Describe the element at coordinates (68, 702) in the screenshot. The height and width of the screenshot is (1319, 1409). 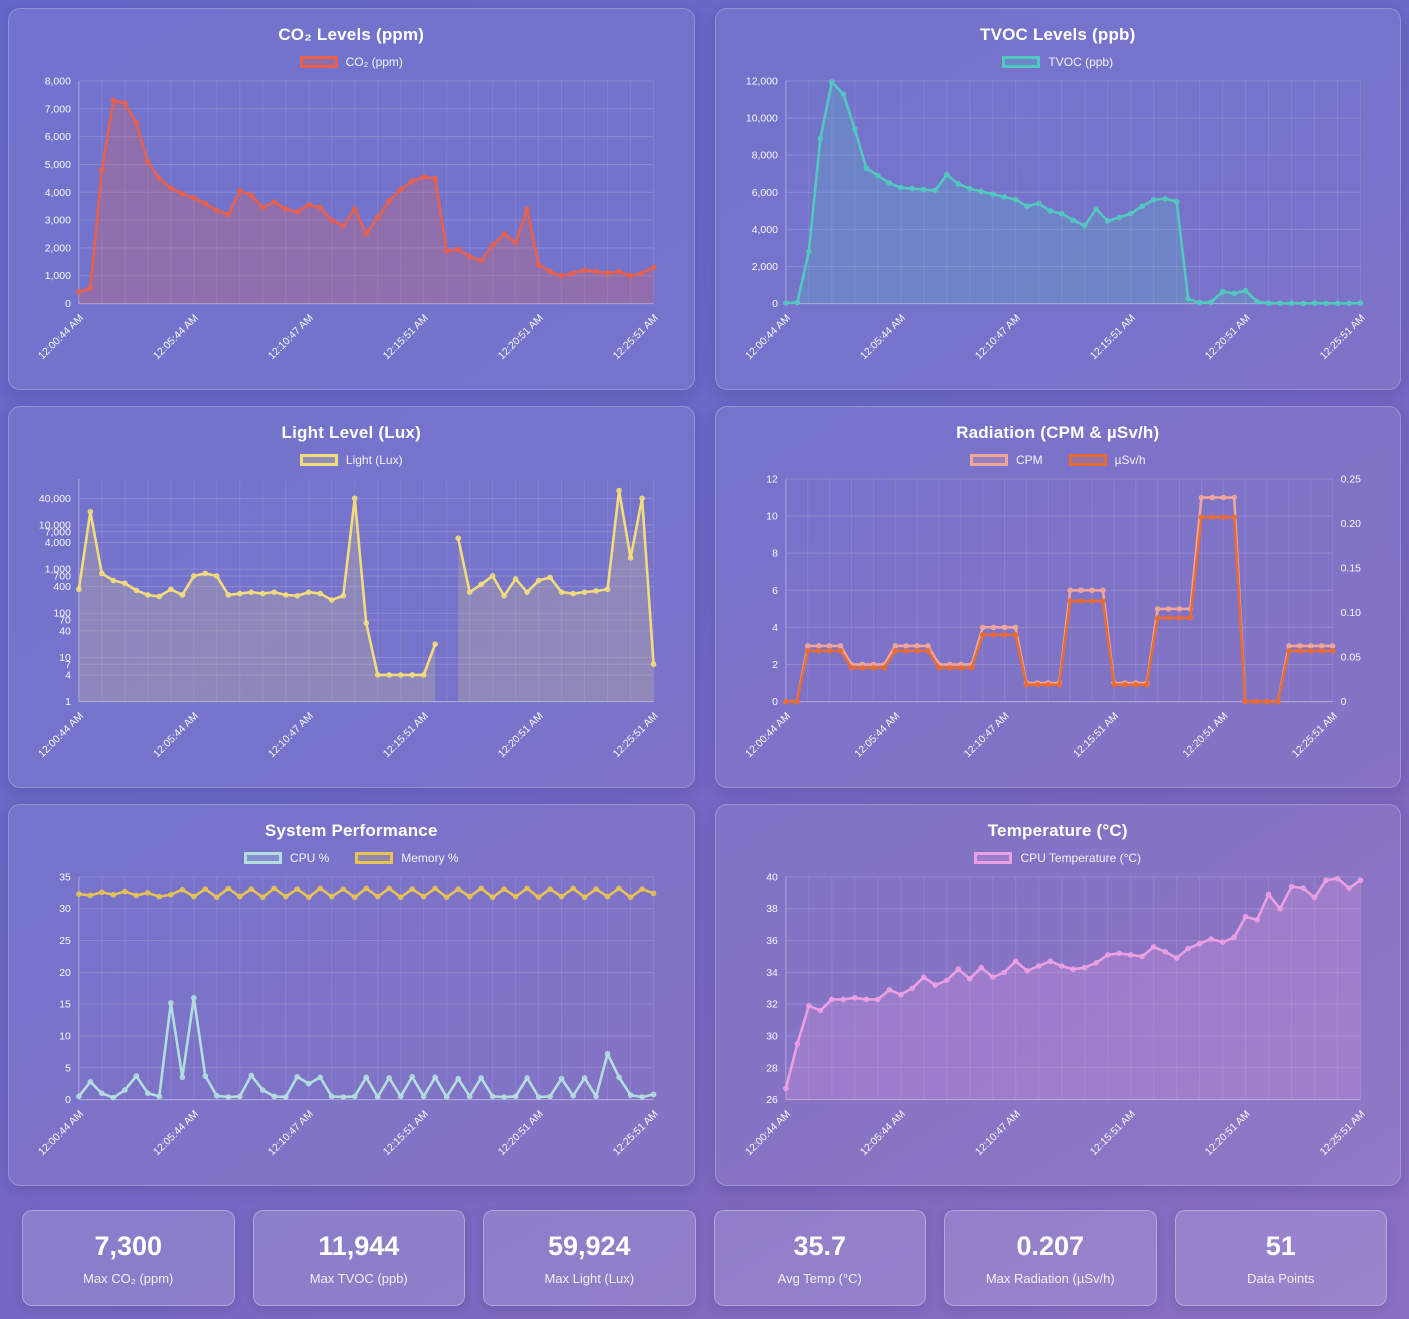
I see `svg-text: 1` at that location.